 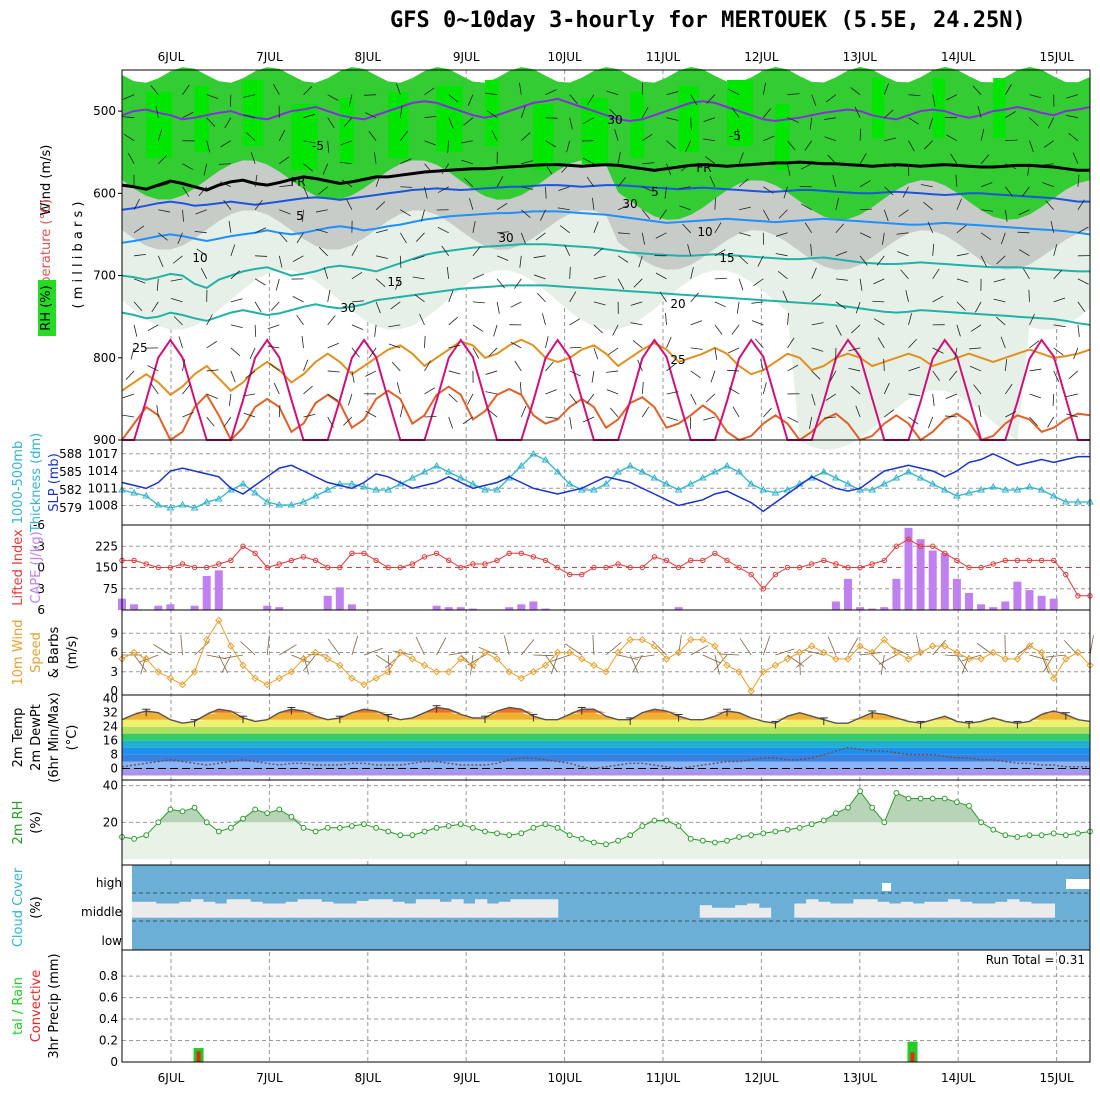 What do you see at coordinates (18, 907) in the screenshot?
I see `y-axis-label: Cloud Cover` at bounding box center [18, 907].